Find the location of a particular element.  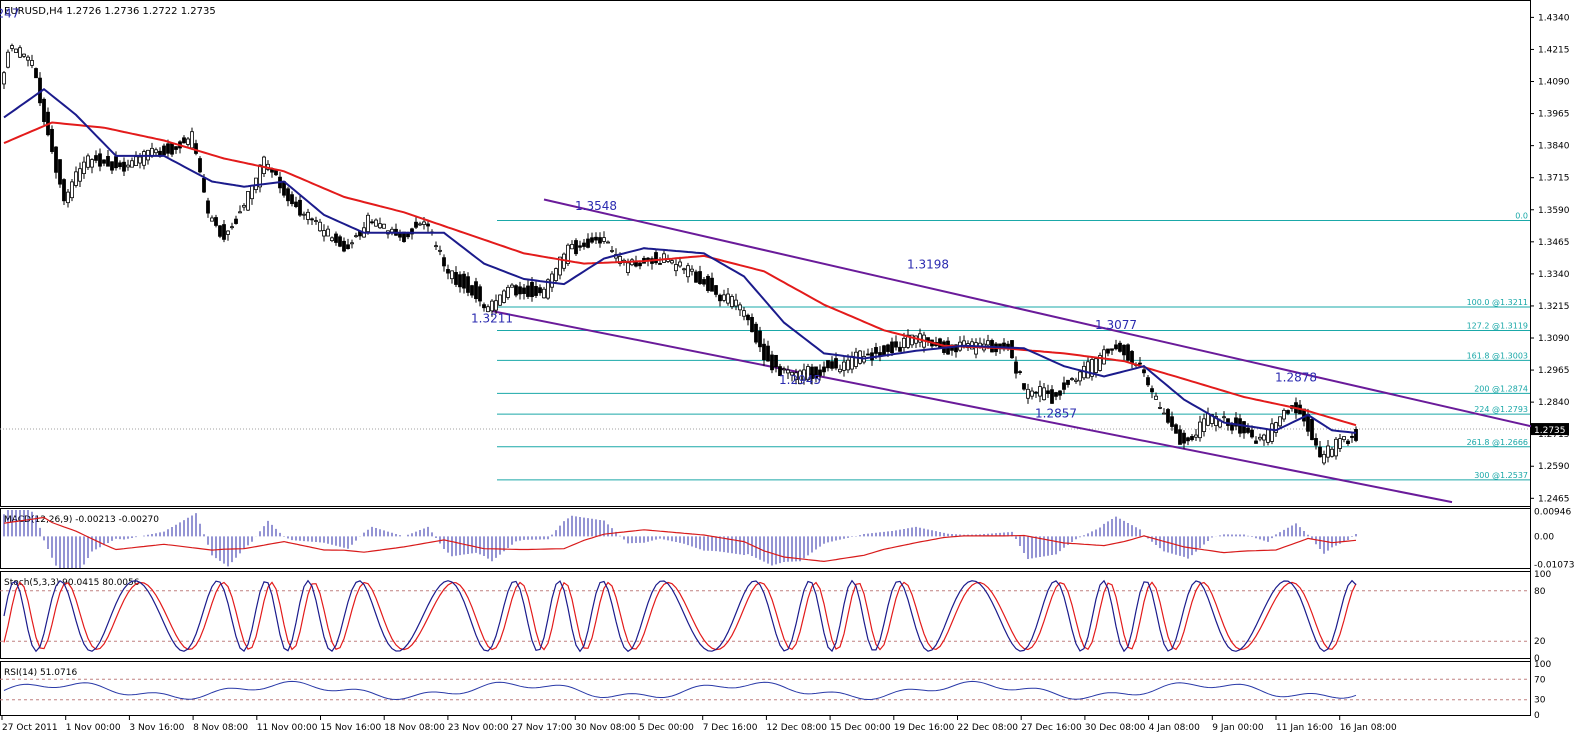

y-tick-label: 1.2465 is located at coordinates (1554, 499).